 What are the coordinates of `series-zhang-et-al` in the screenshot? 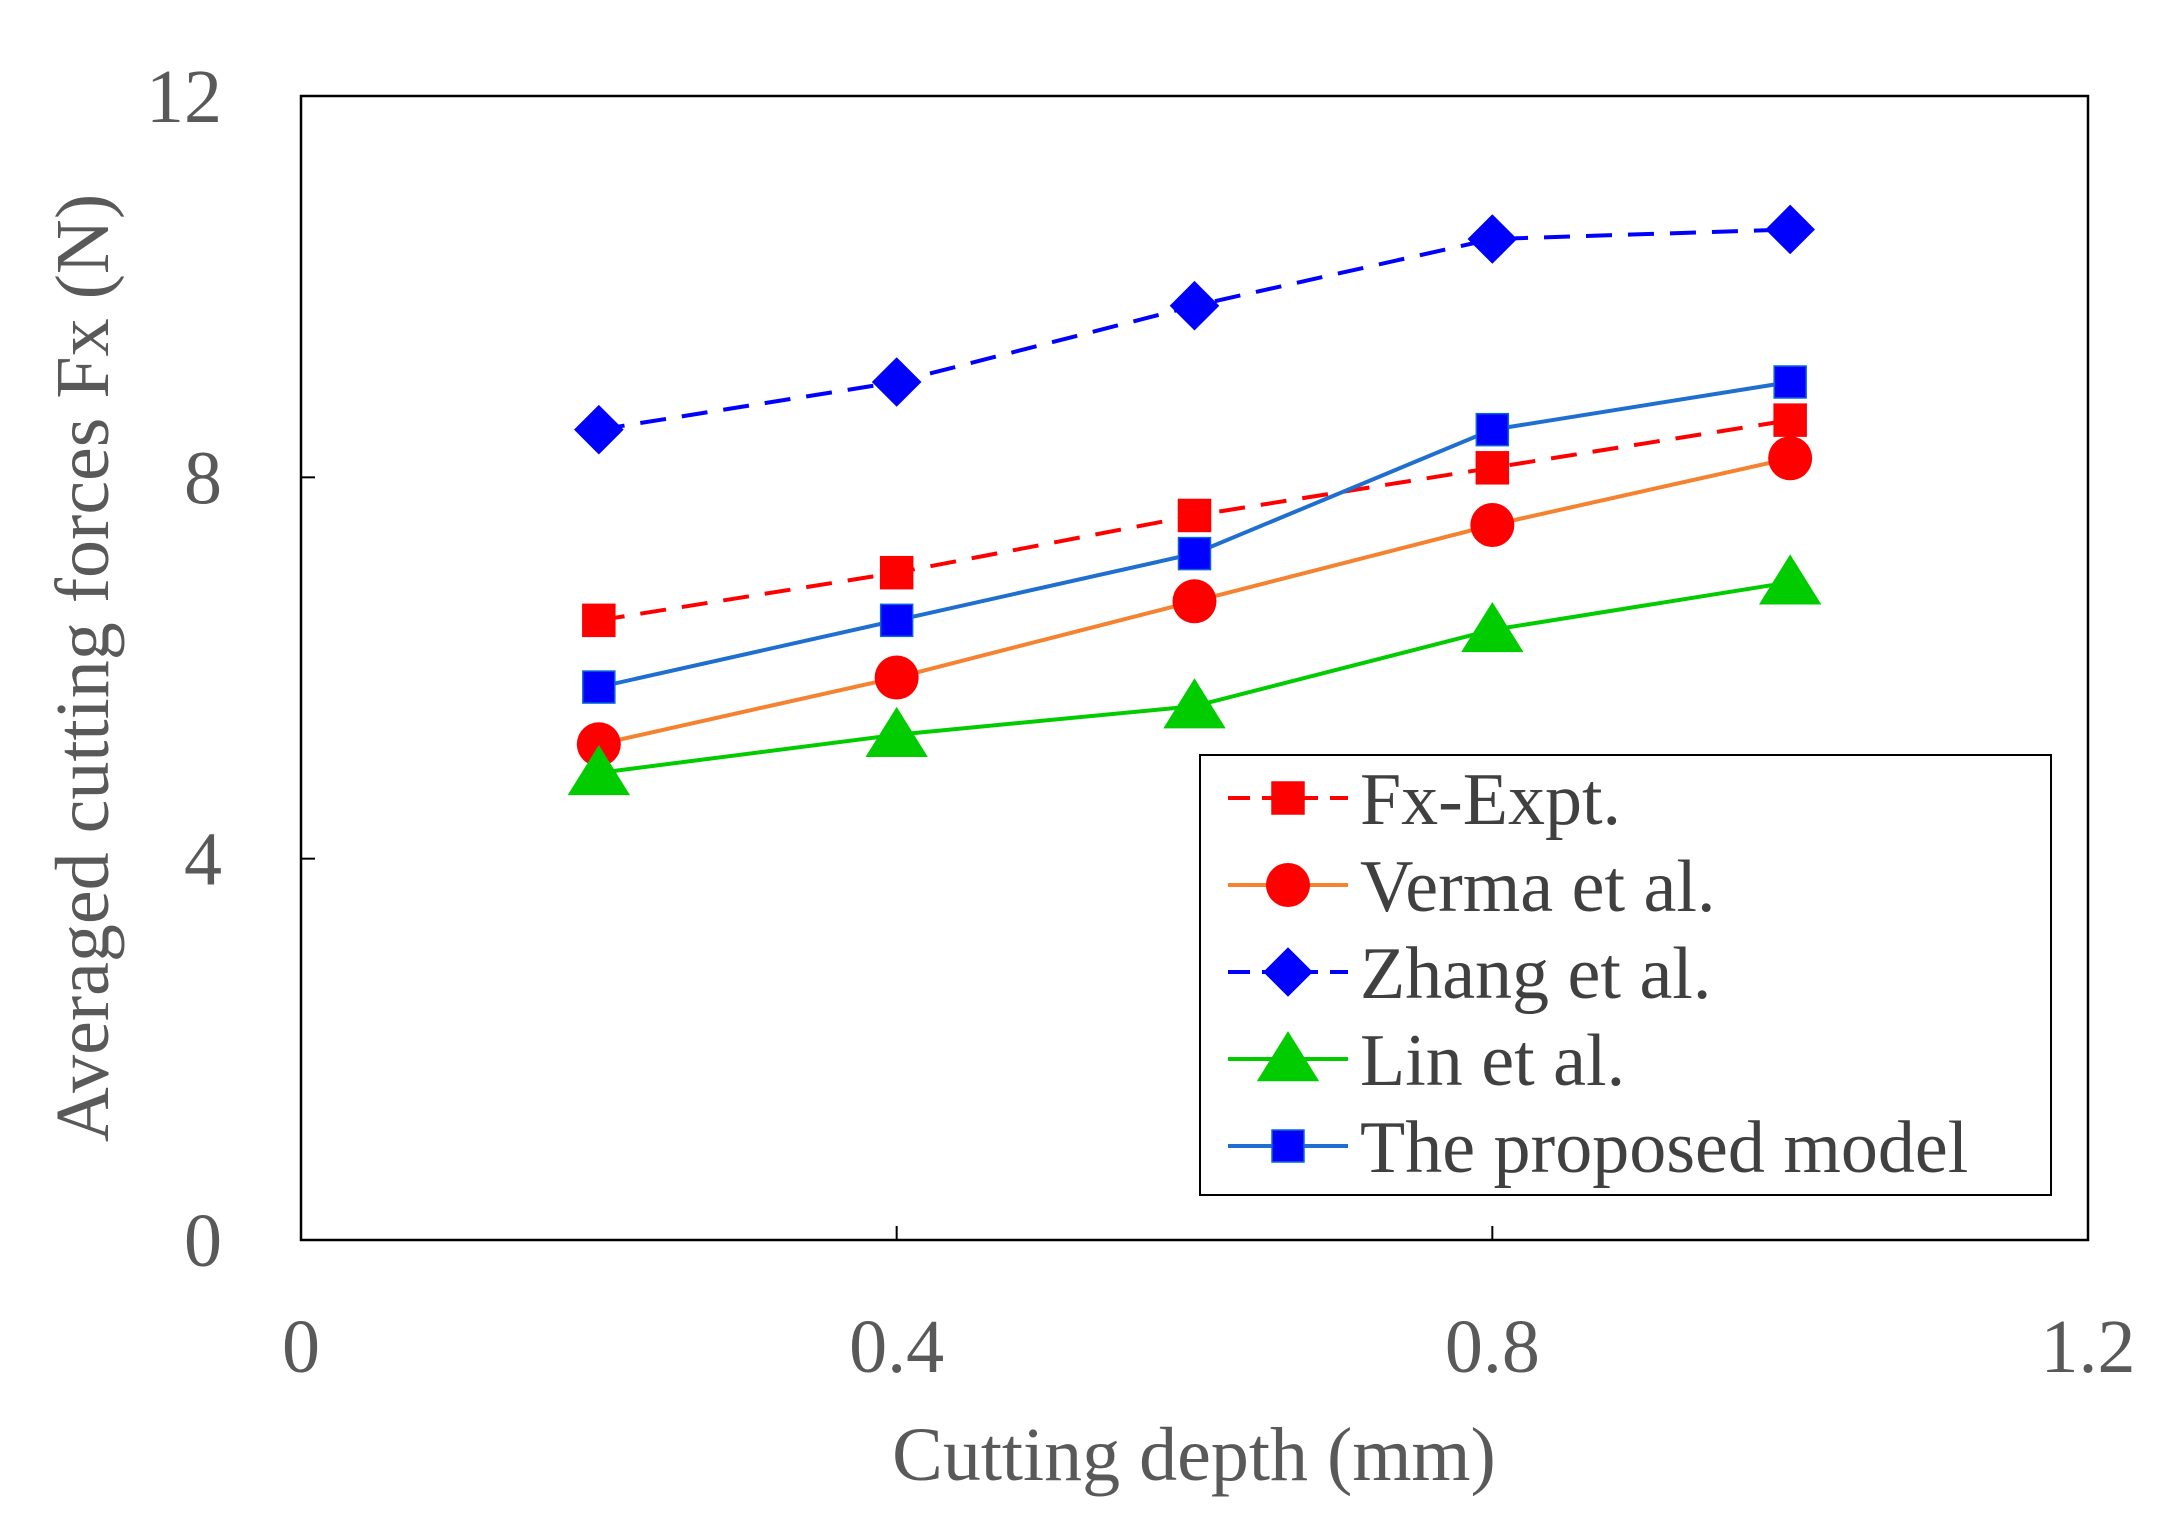 It's located at (1194, 329).